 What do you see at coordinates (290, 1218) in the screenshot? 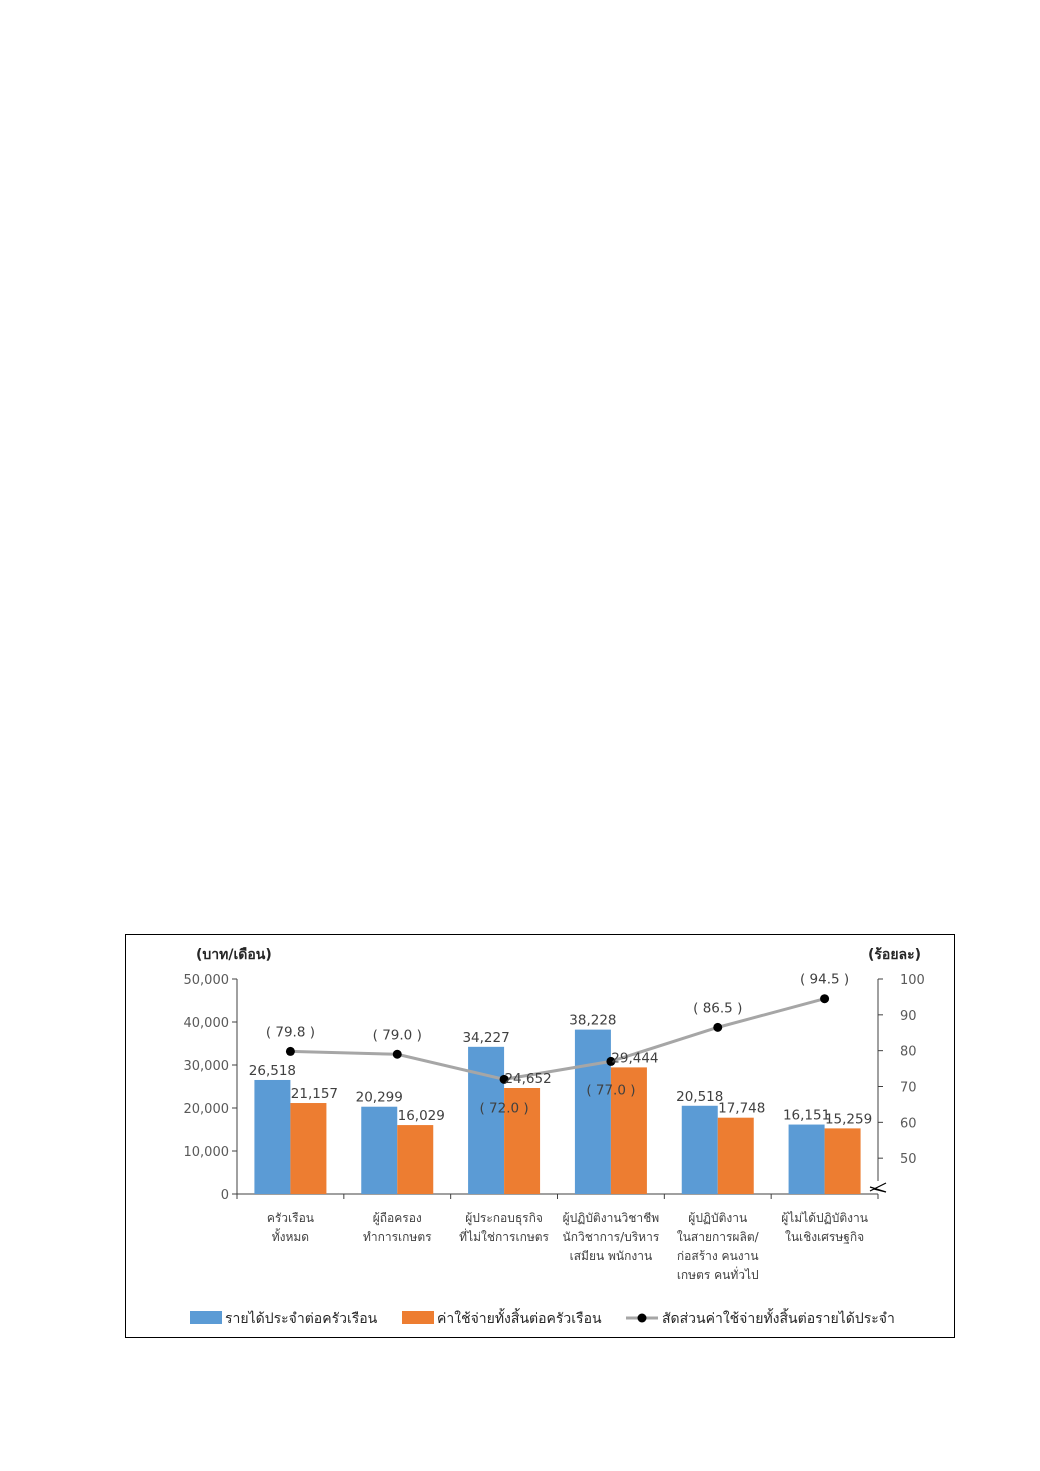
I see `category-label: ครัวเรือน` at bounding box center [290, 1218].